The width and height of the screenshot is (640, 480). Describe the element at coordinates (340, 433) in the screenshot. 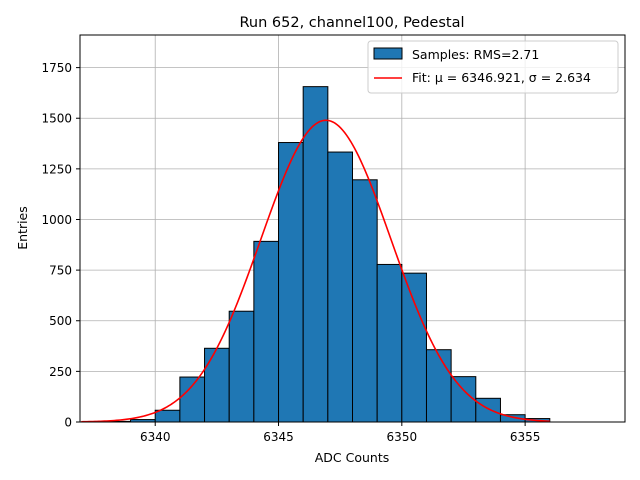

I see `x-axis-ticks: 6340 6345 6350 6355` at that location.